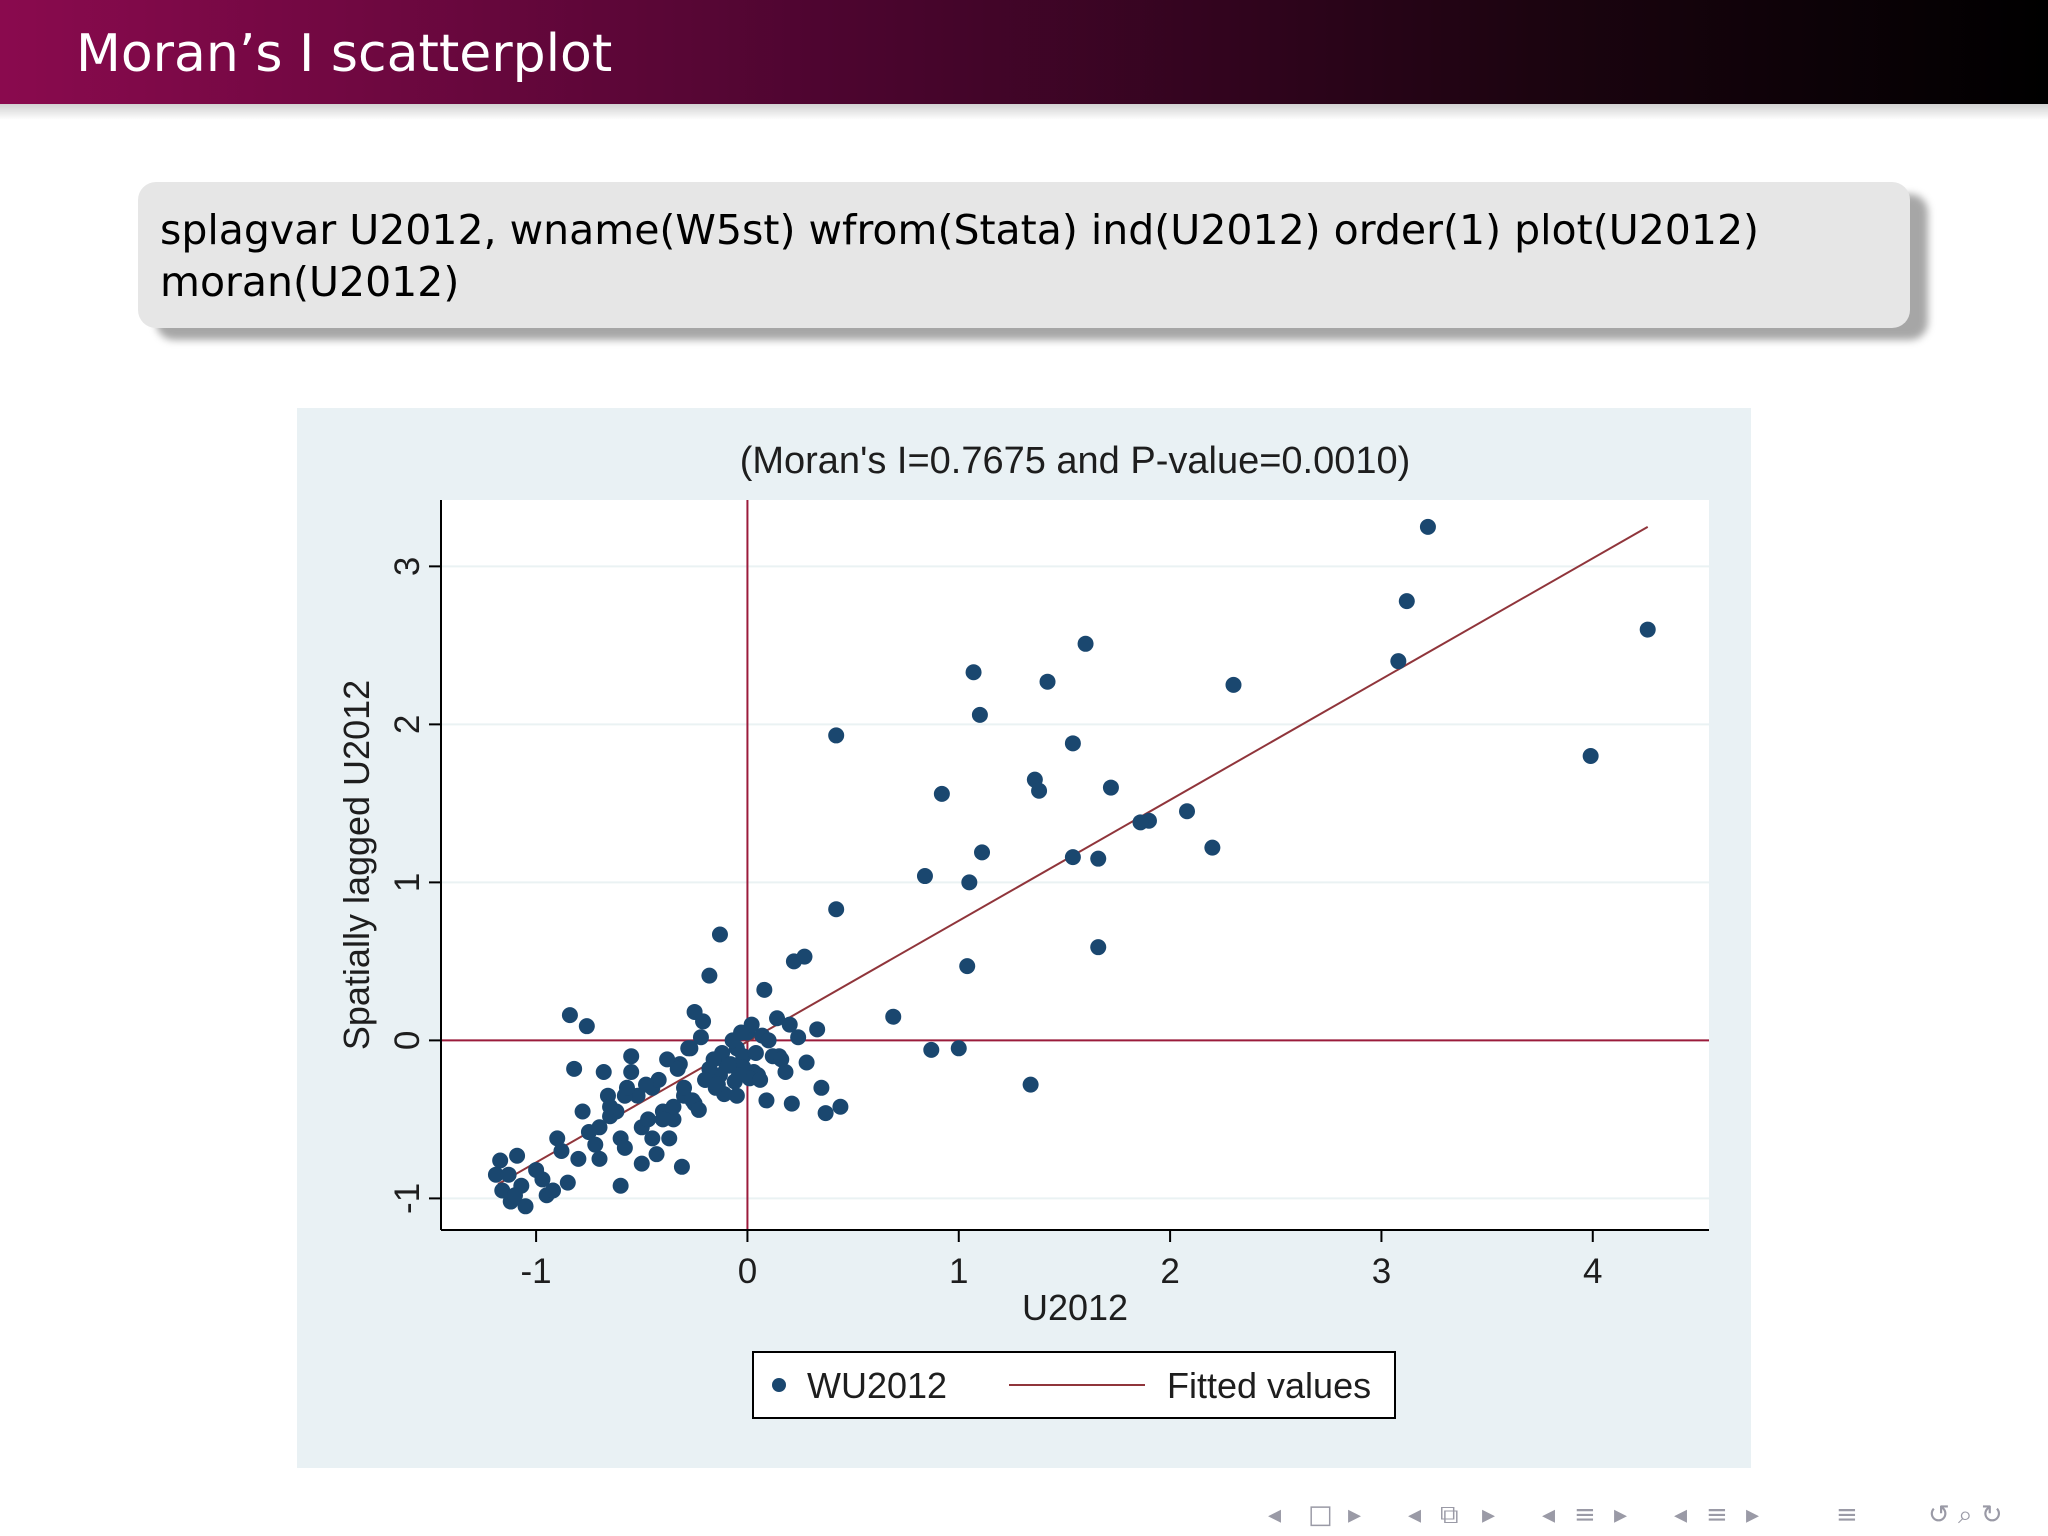 The width and height of the screenshot is (2048, 1536). What do you see at coordinates (779, 1385) in the screenshot?
I see `legend-marker-icon` at bounding box center [779, 1385].